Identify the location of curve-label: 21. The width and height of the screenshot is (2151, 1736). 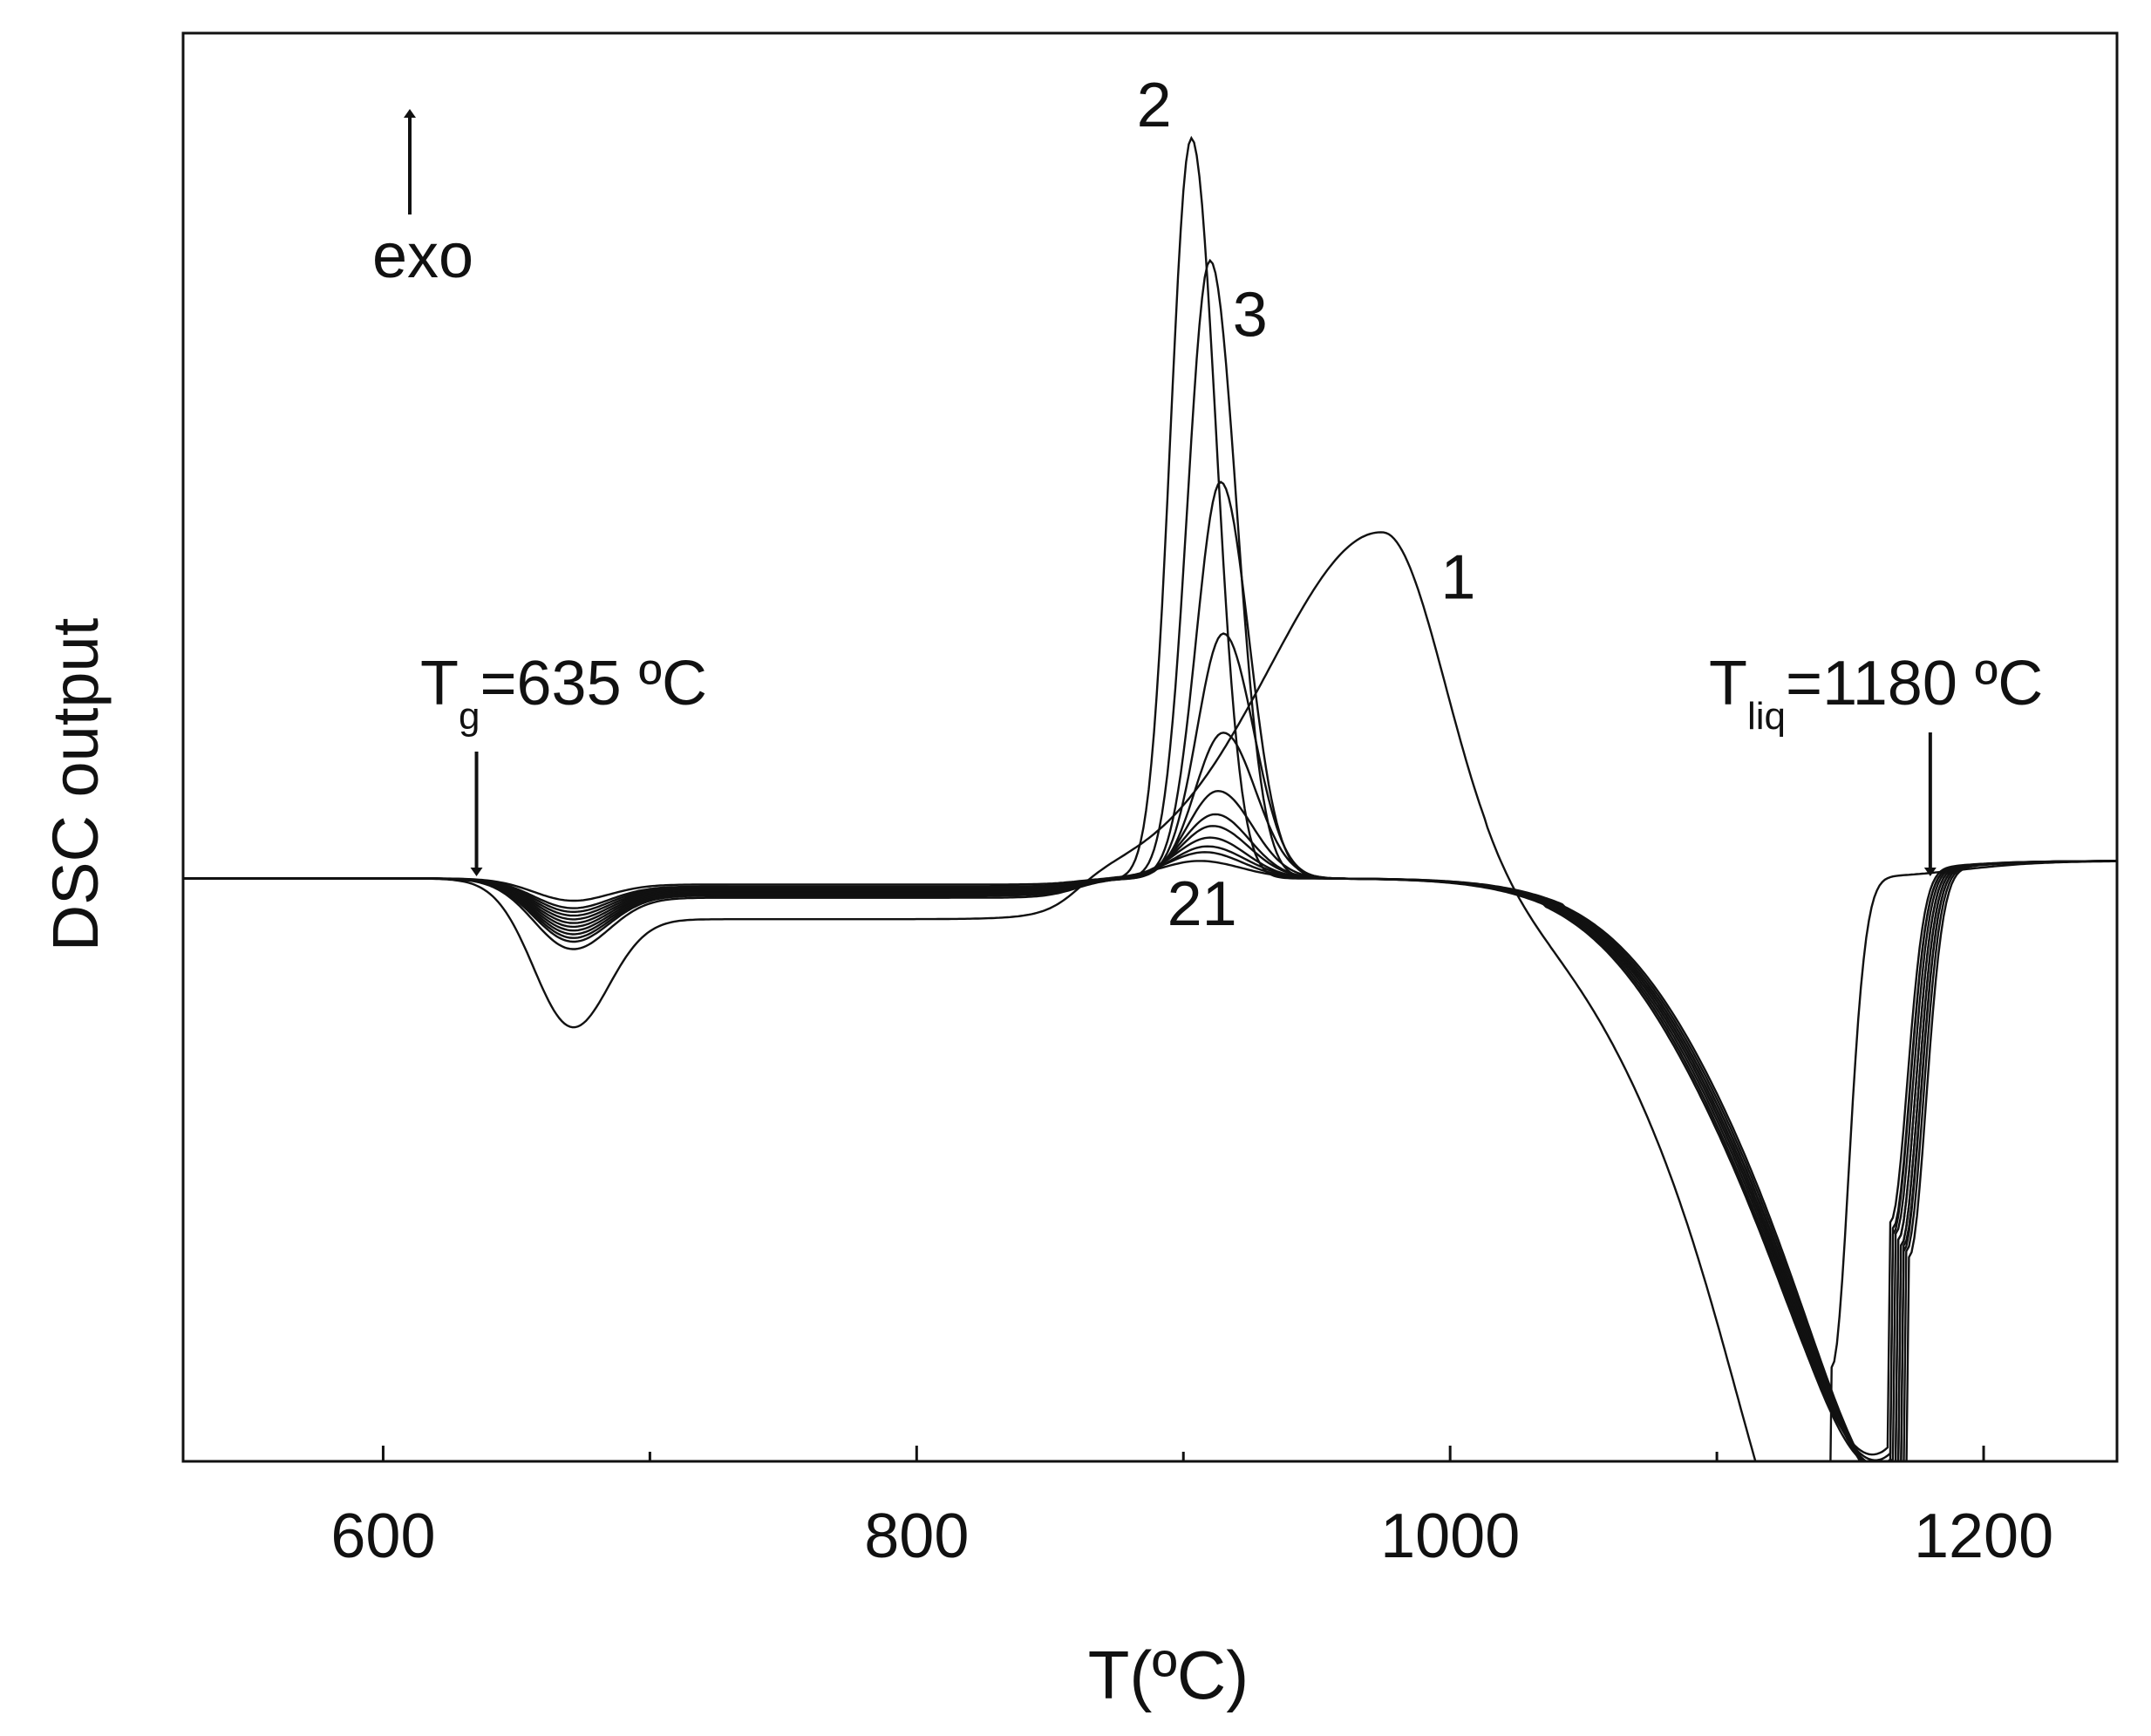
(1202, 904).